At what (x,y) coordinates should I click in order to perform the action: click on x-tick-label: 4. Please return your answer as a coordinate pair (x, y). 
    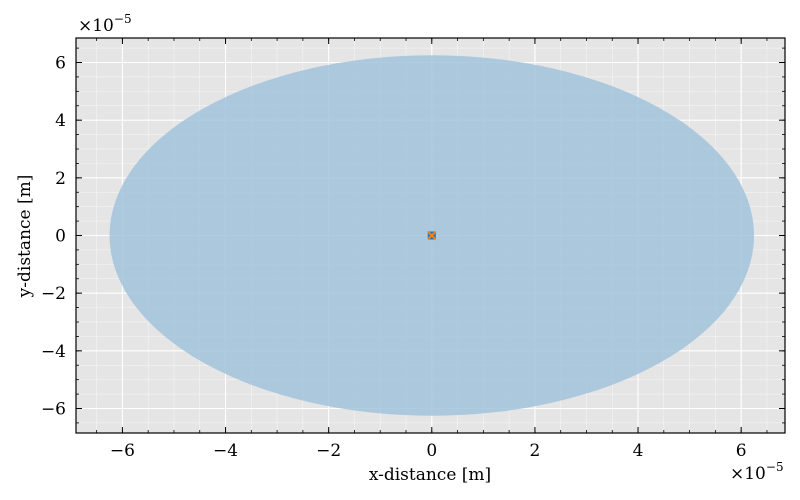
    Looking at the image, I should click on (638, 451).